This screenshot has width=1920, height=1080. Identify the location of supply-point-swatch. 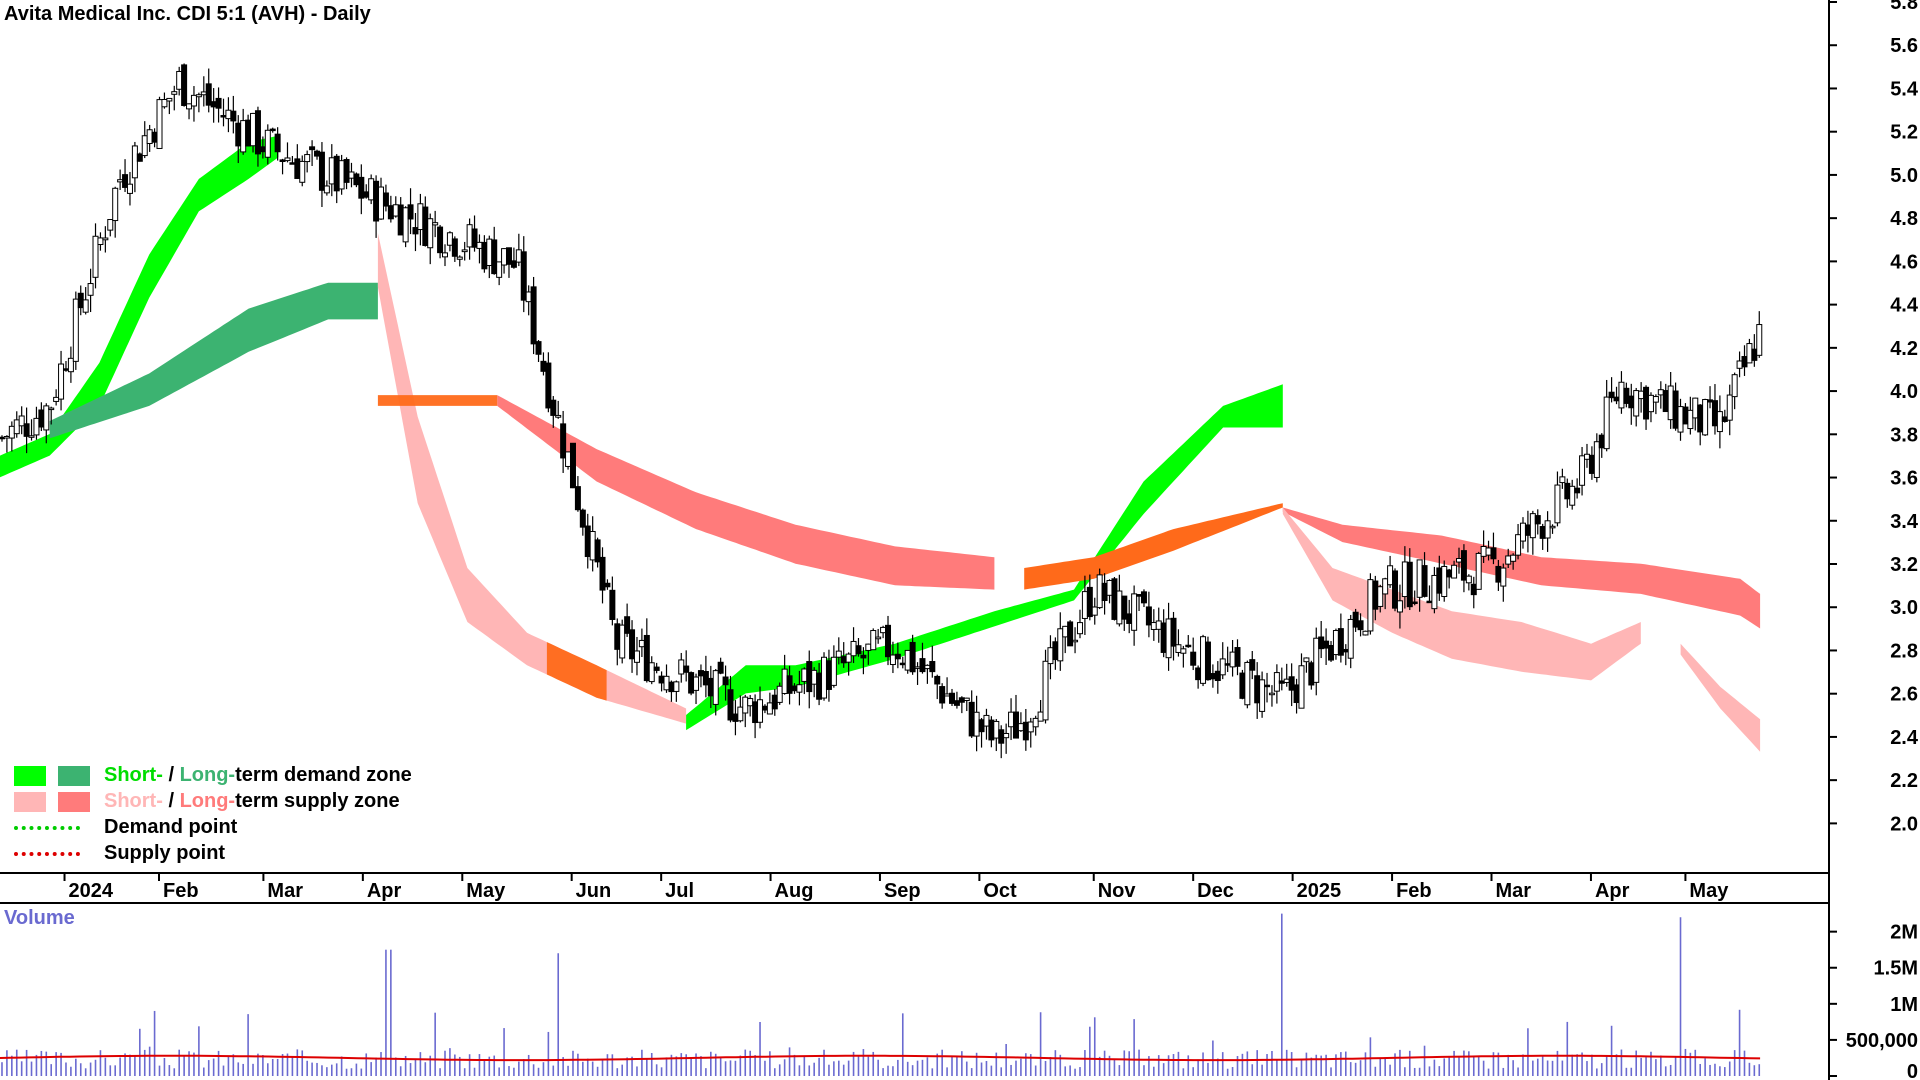
(47, 854).